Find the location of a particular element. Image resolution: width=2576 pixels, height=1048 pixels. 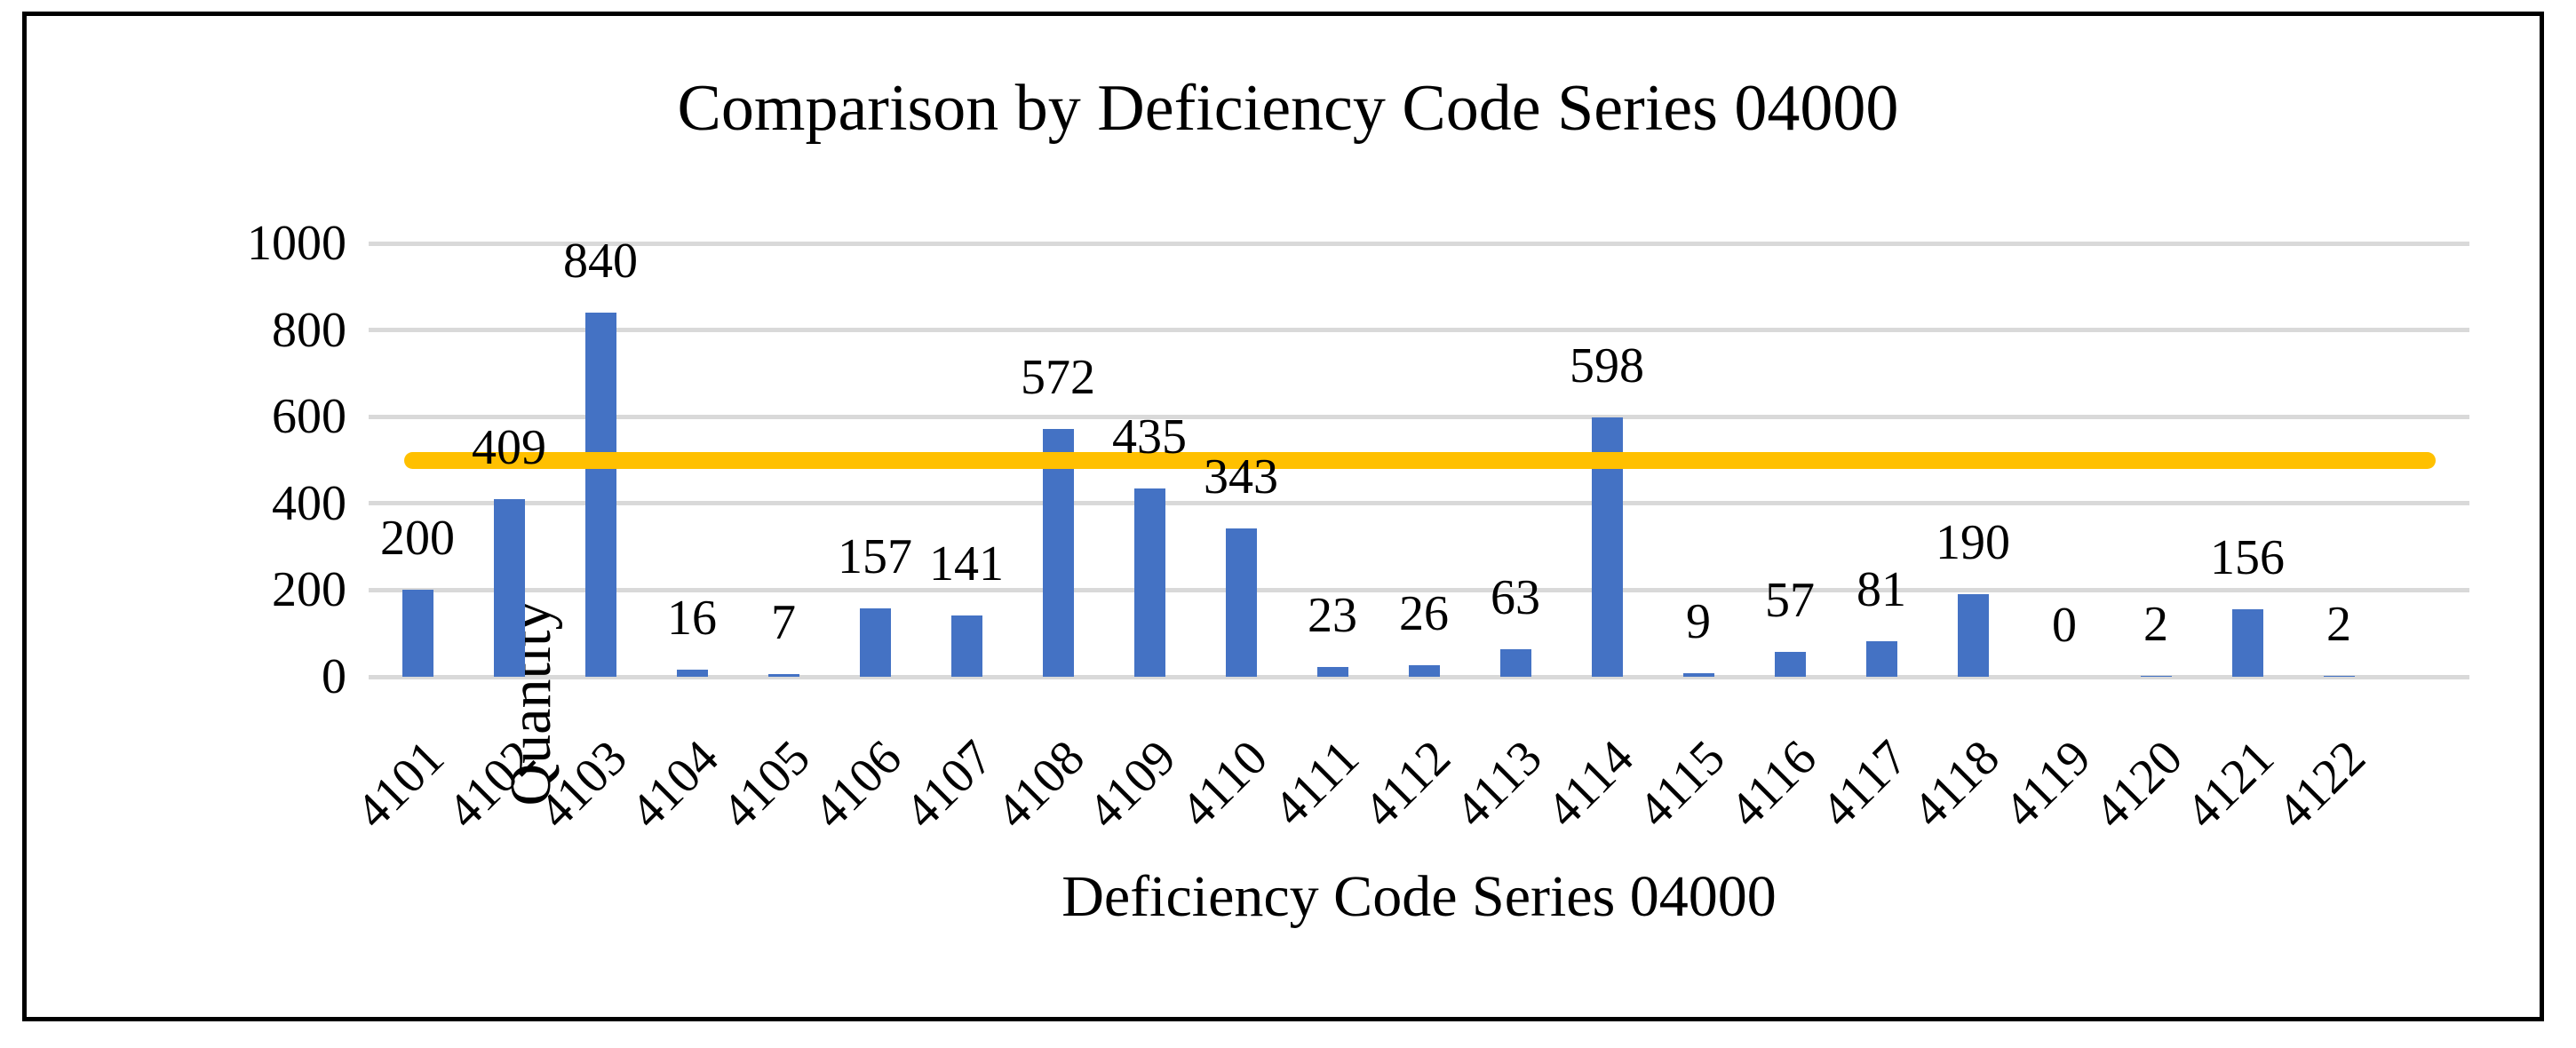

bar-value-label-4116: 57 is located at coordinates (1790, 601).